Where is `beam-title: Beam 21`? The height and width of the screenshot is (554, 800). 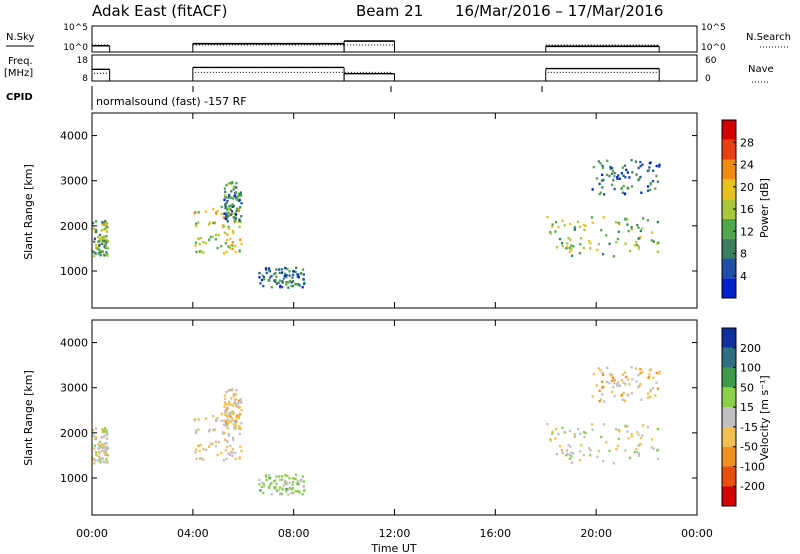
beam-title: Beam 21 is located at coordinates (389, 11).